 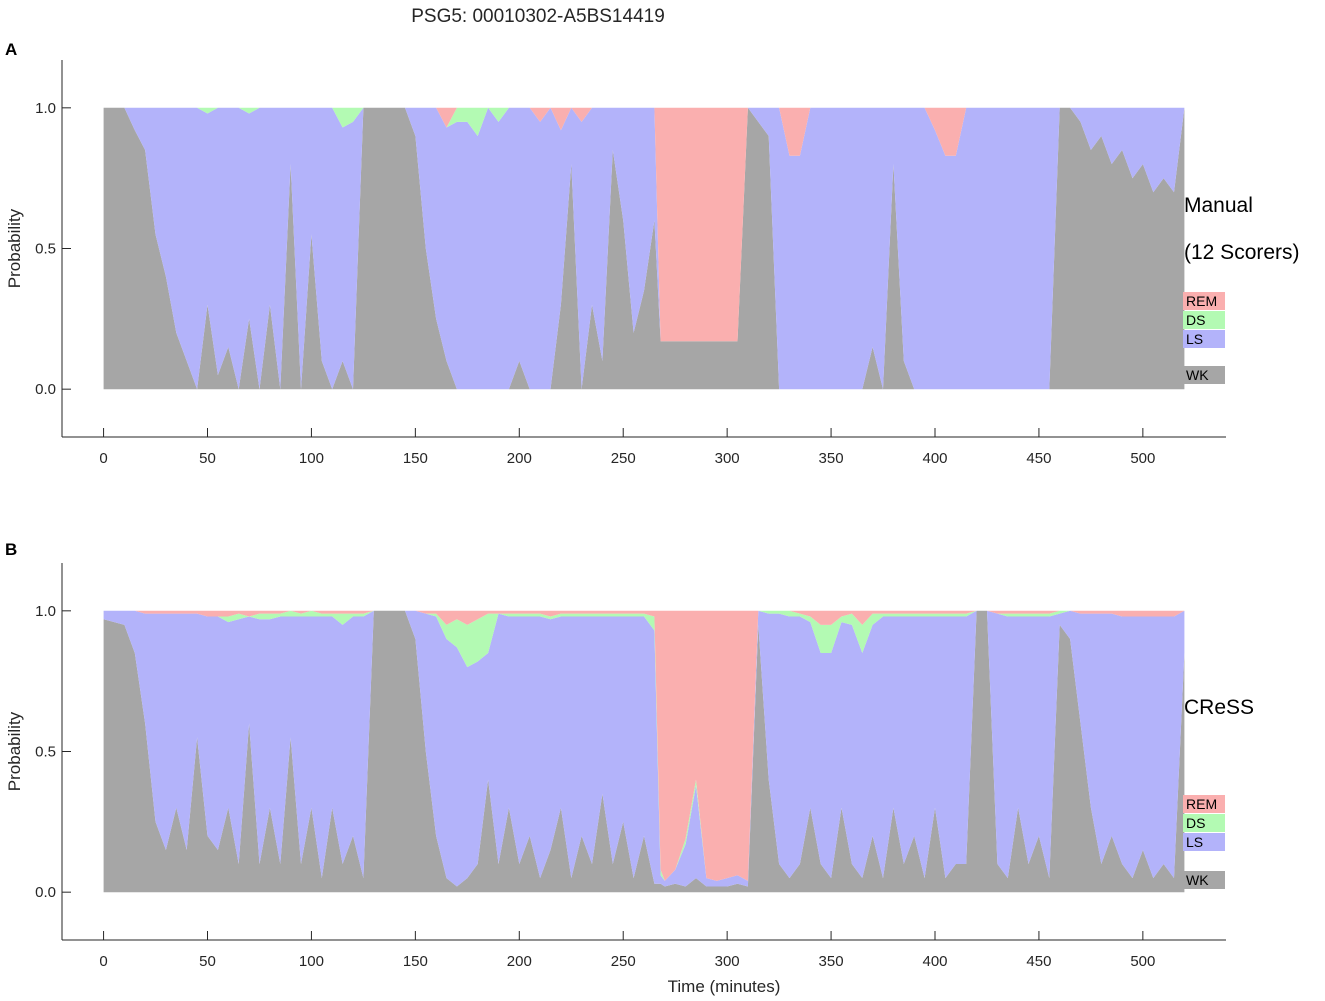 What do you see at coordinates (11, 549) in the screenshot?
I see `panel-letter: B` at bounding box center [11, 549].